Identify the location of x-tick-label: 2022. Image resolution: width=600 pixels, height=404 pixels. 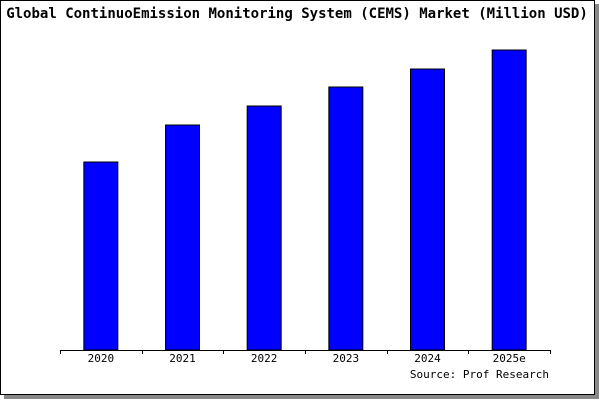
(264, 358).